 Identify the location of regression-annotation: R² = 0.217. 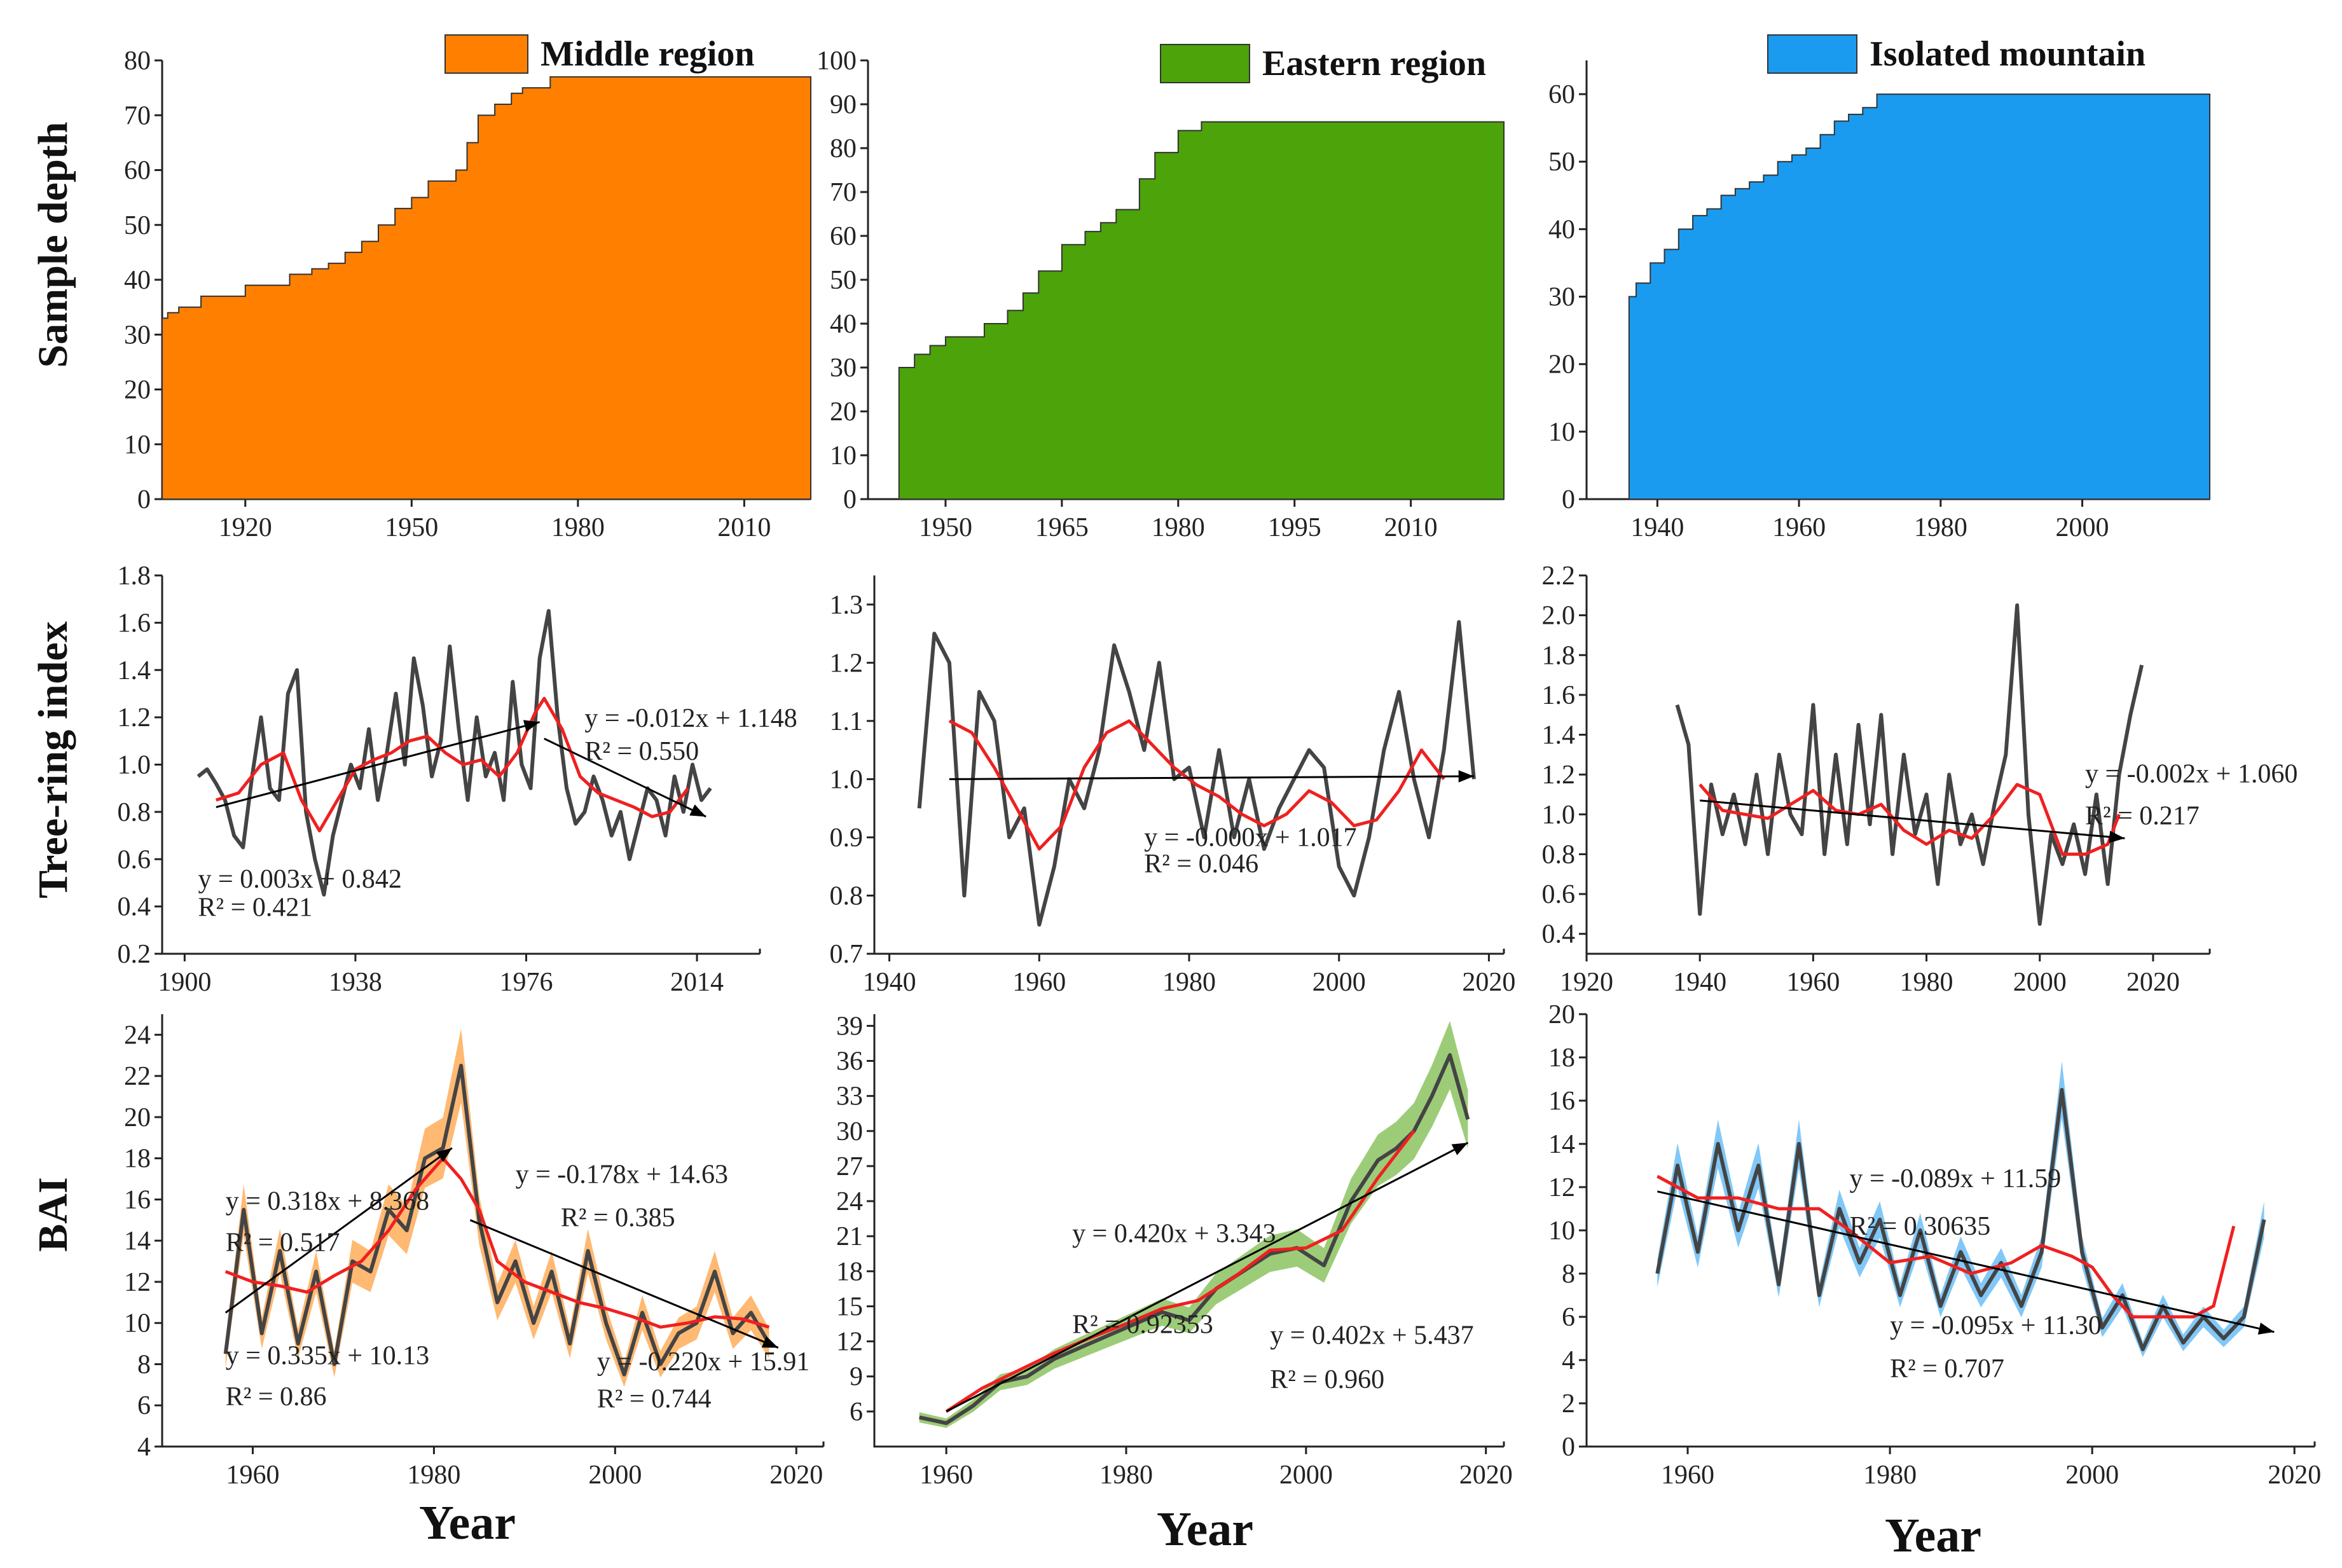
(2142, 815).